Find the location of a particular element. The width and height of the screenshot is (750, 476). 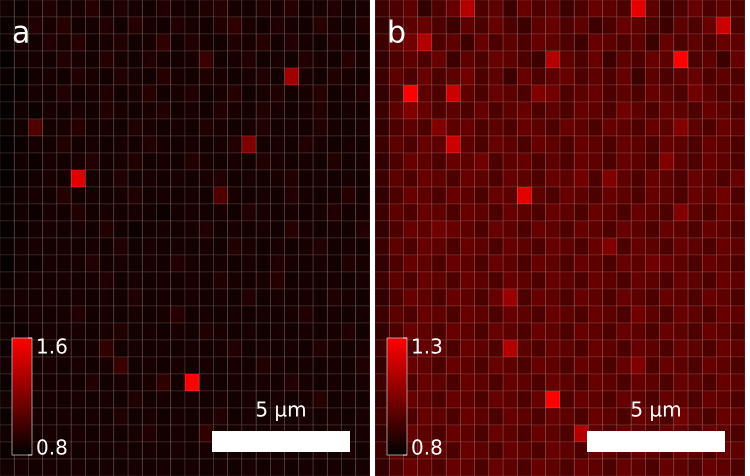

panel-label: a is located at coordinates (21, 33).